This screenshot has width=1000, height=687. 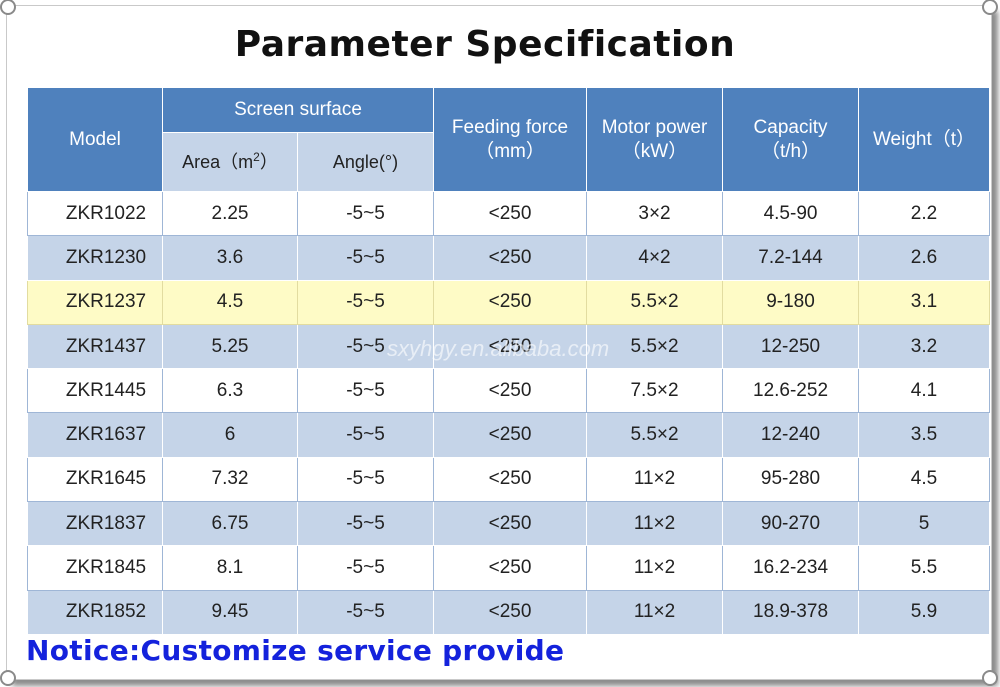 What do you see at coordinates (298, 110) in the screenshot?
I see `header-screen-surface: Screen surface` at bounding box center [298, 110].